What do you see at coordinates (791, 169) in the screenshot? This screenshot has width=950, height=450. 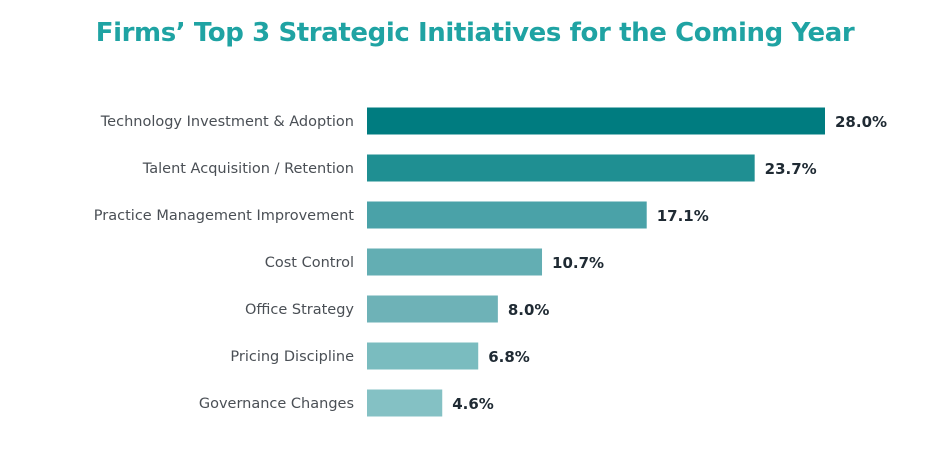 I see `value-label: 23.7%` at bounding box center [791, 169].